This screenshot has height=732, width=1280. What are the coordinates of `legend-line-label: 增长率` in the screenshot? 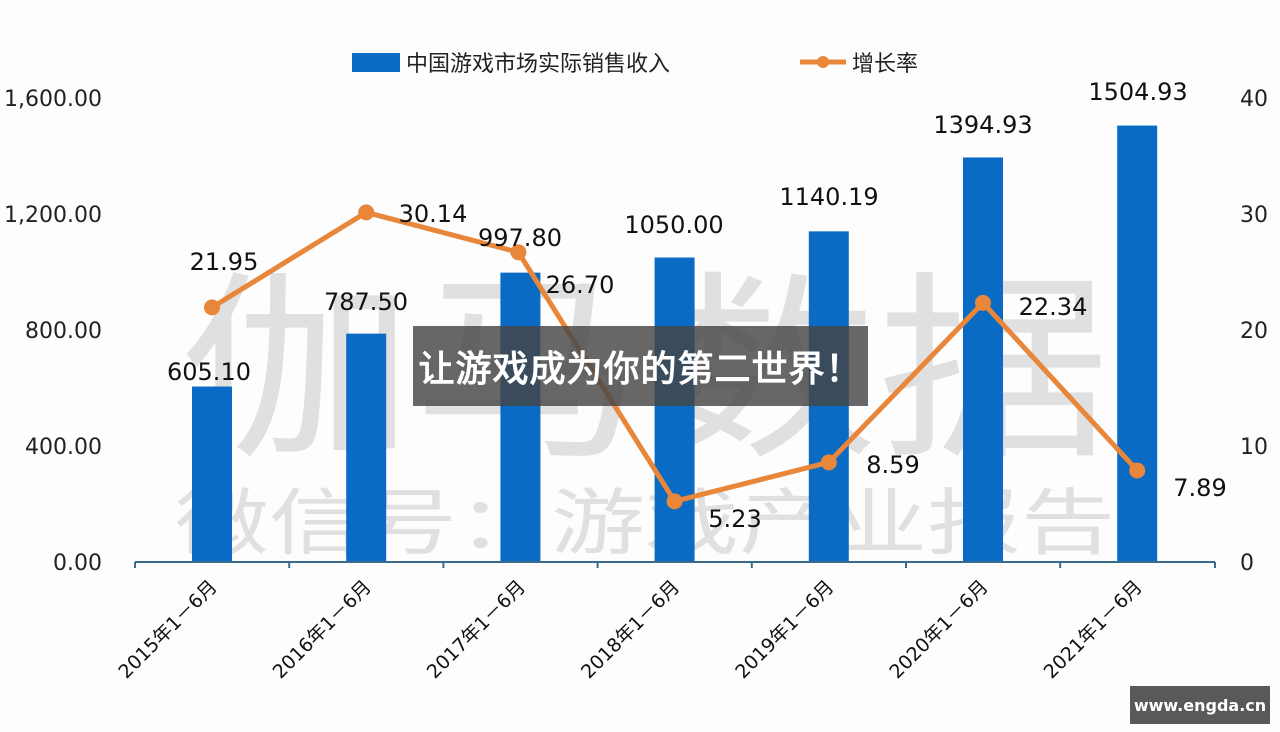 It's located at (885, 64).